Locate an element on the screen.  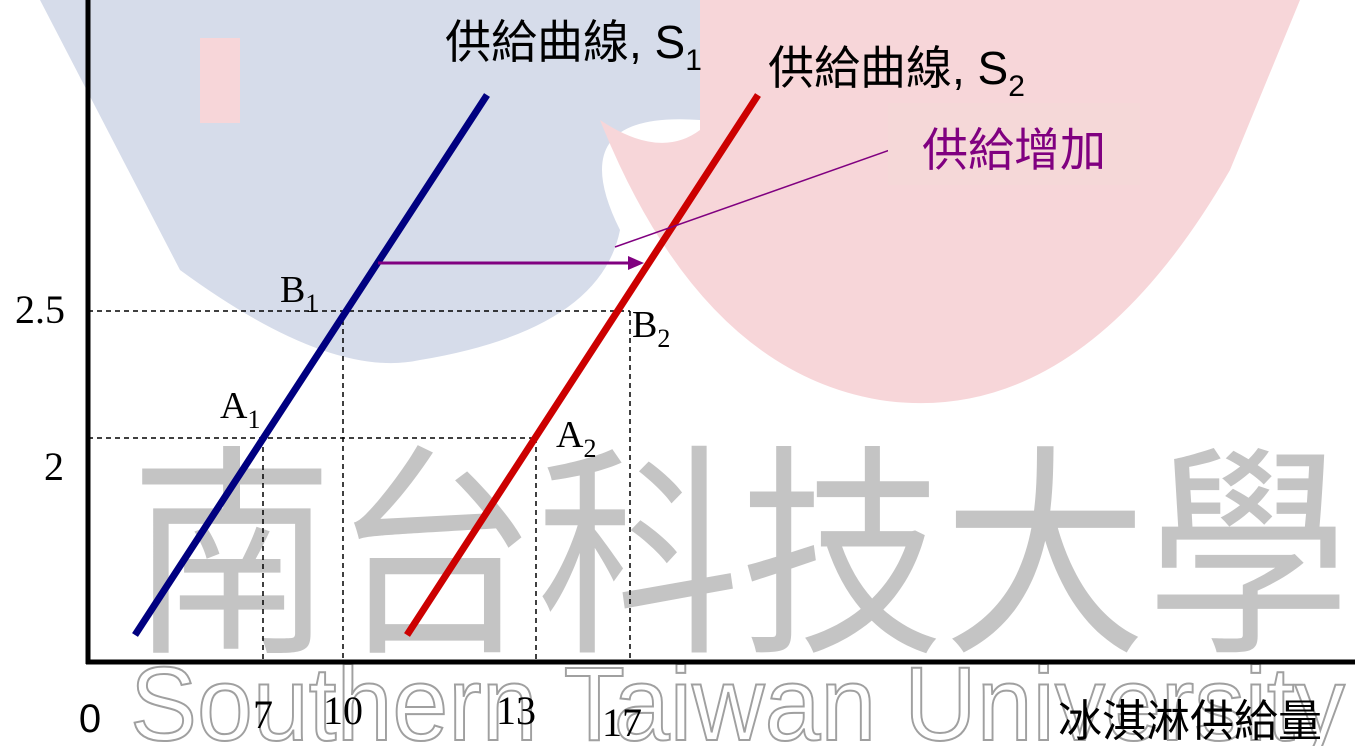
point-label: B1 is located at coordinates (299, 293).